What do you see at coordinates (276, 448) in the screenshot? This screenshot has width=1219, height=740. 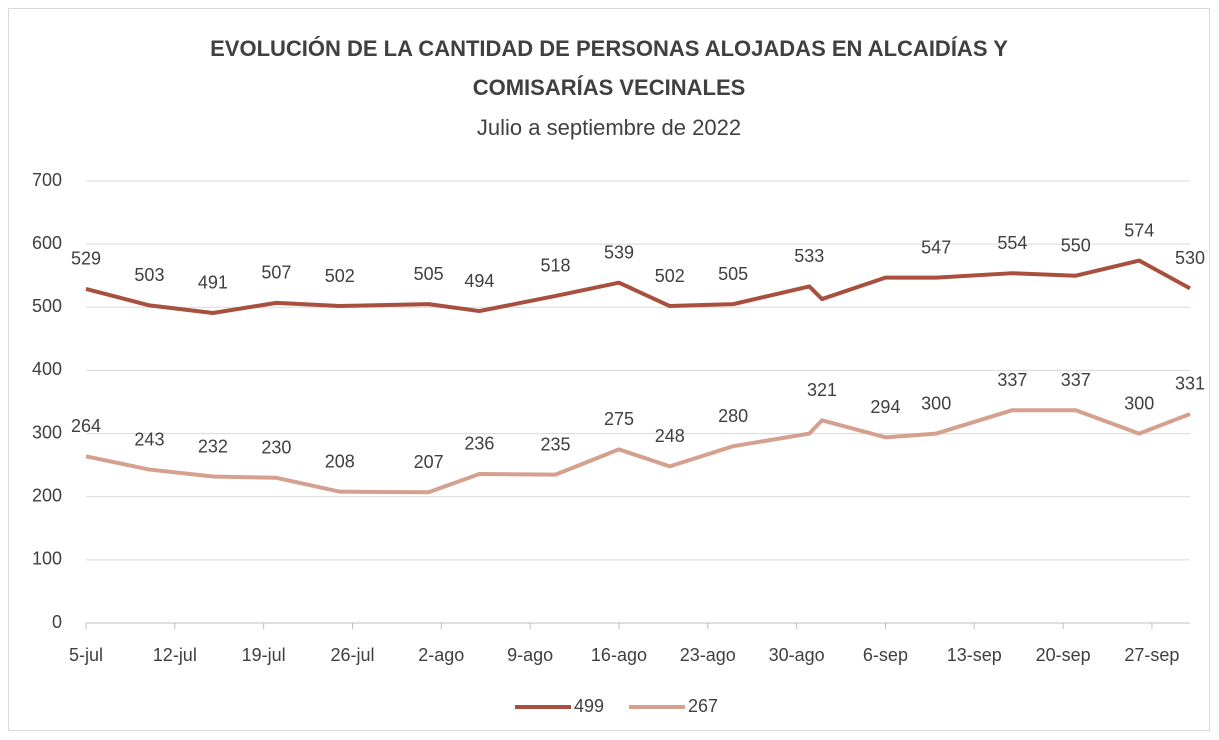 I see `data-label: 230` at bounding box center [276, 448].